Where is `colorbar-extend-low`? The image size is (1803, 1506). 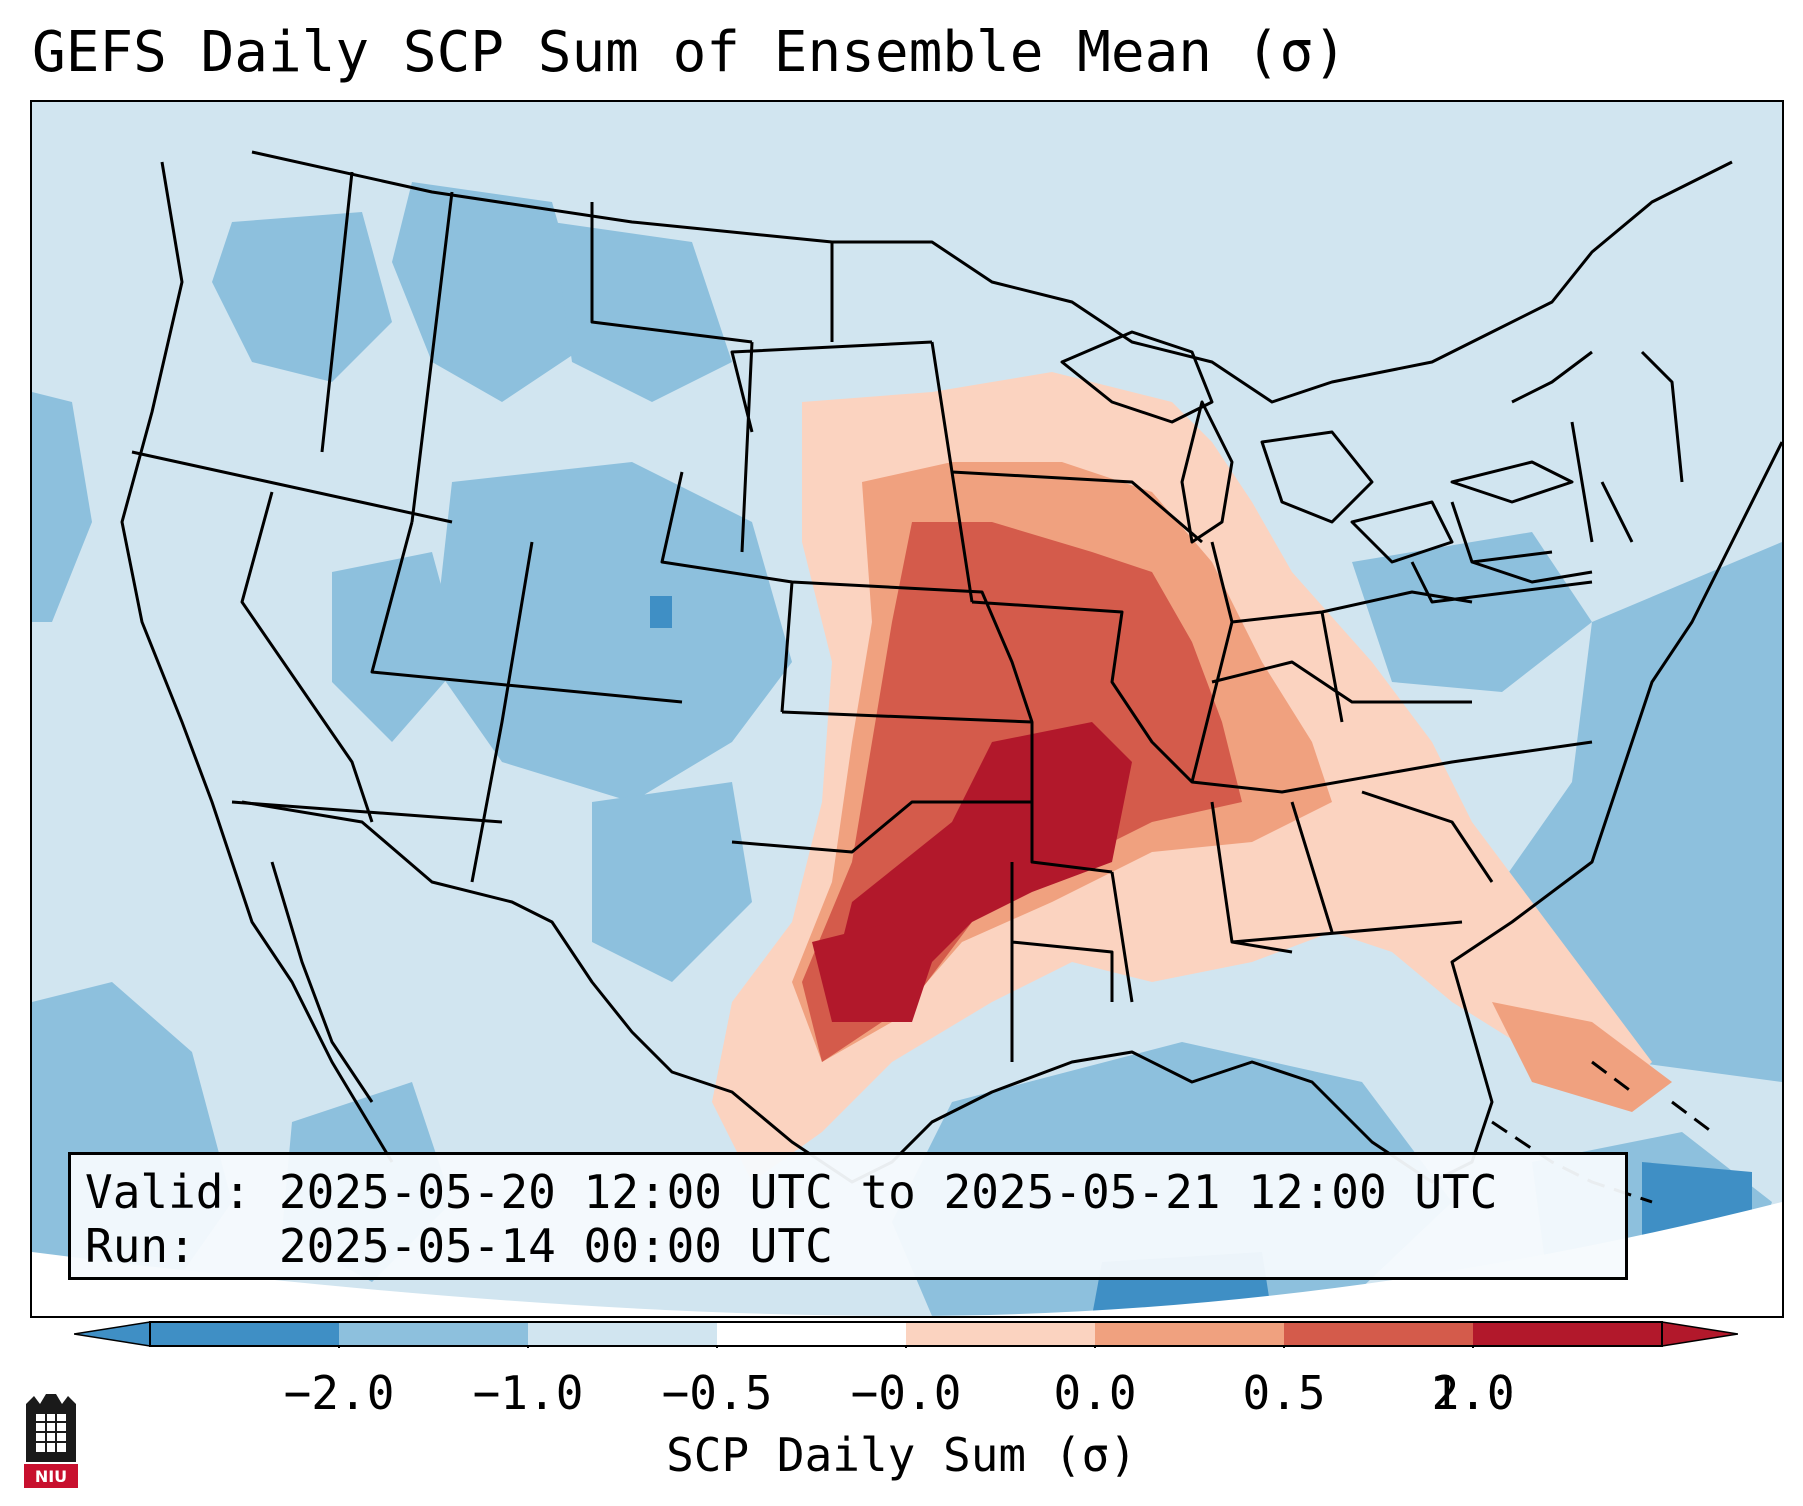
colorbar-extend-low is located at coordinates (112, 1334).